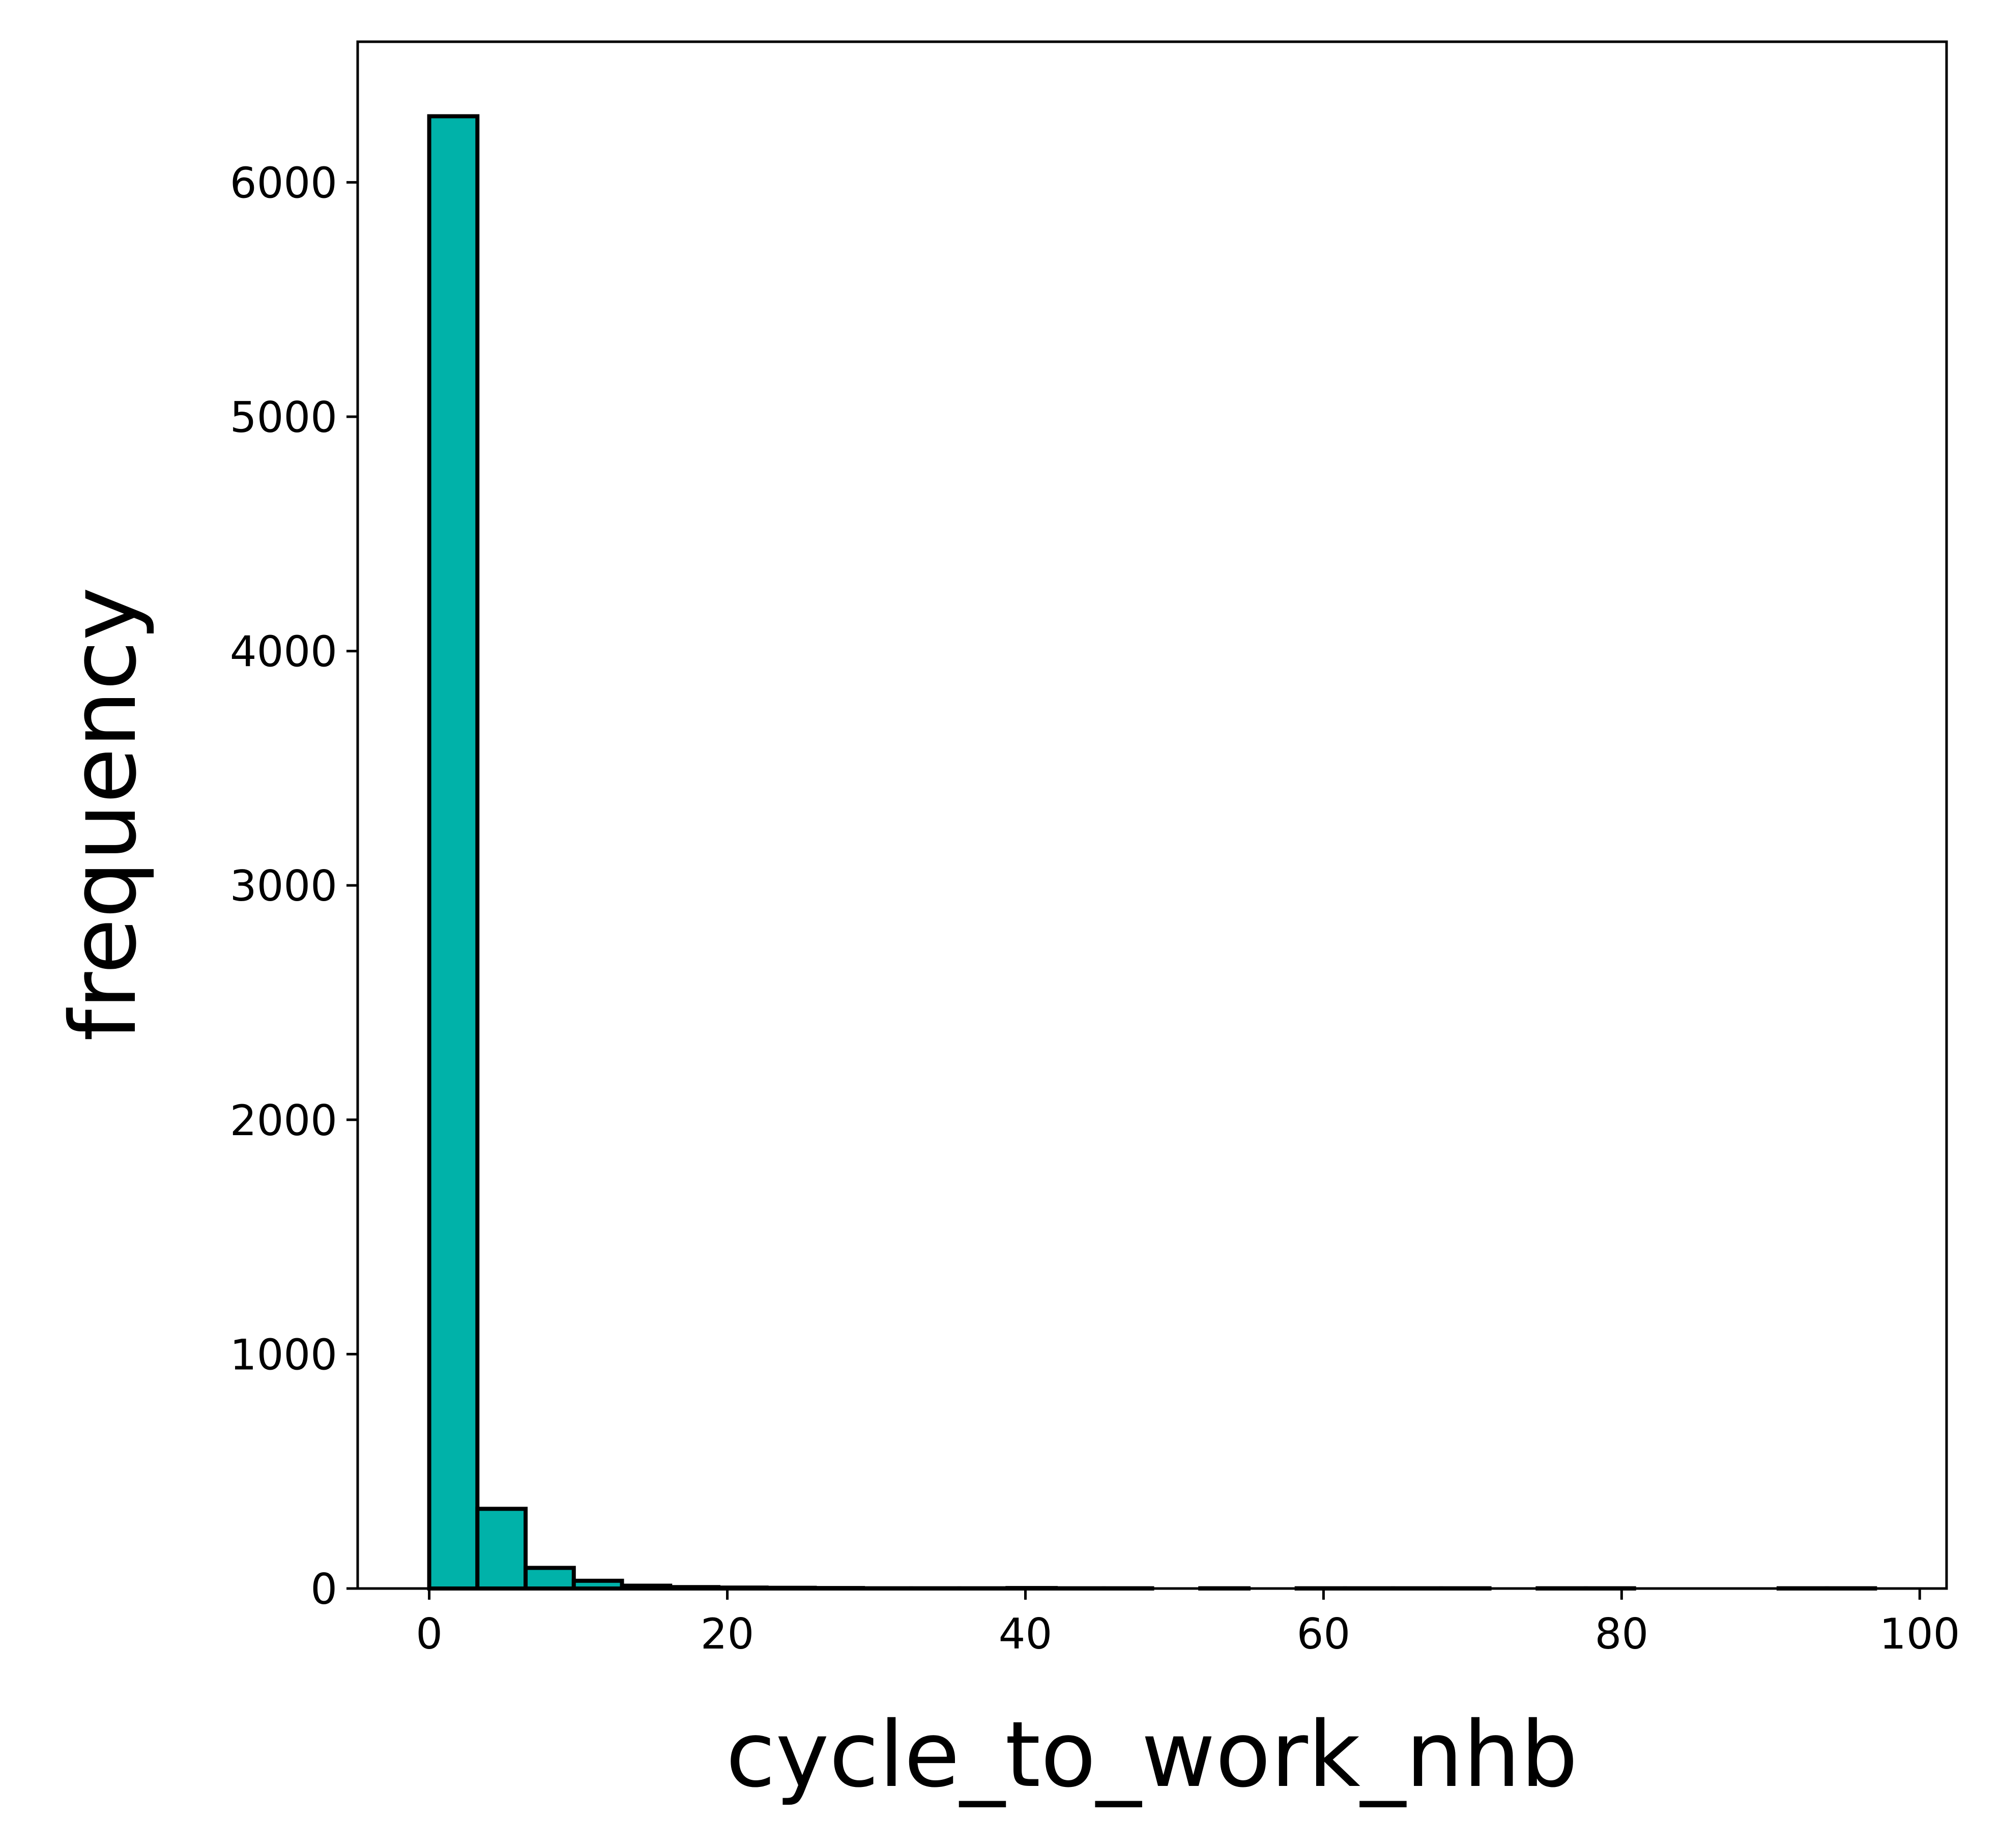  What do you see at coordinates (323, 1589) in the screenshot?
I see `y-tick-label: 0` at bounding box center [323, 1589].